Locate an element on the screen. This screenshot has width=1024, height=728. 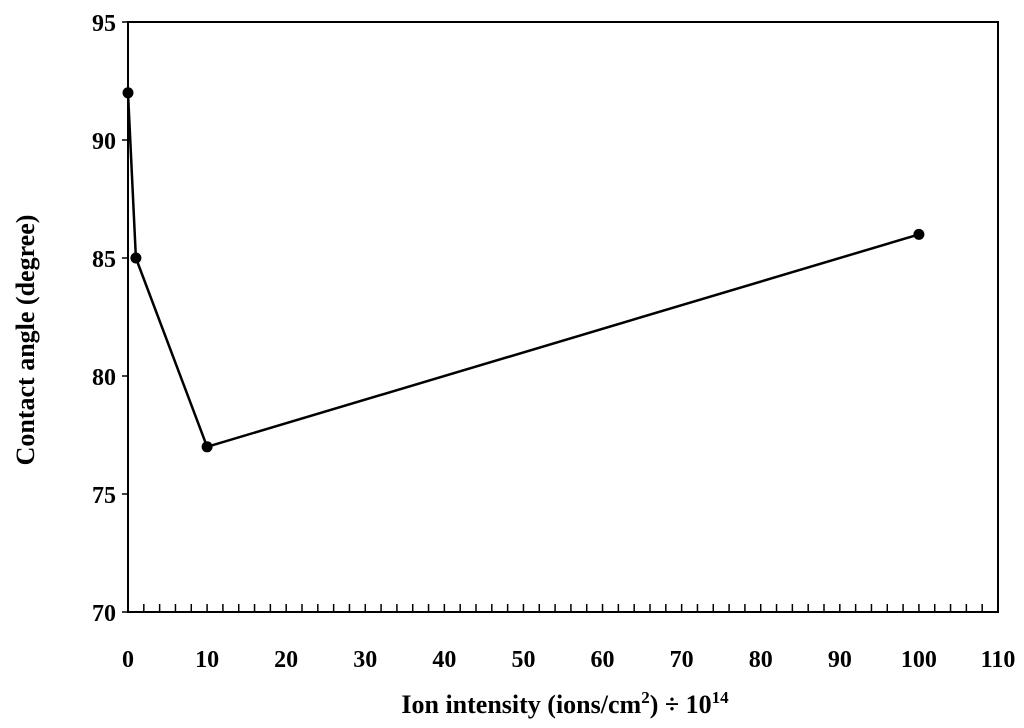
x-tick-label: 50 is located at coordinates (523, 660).